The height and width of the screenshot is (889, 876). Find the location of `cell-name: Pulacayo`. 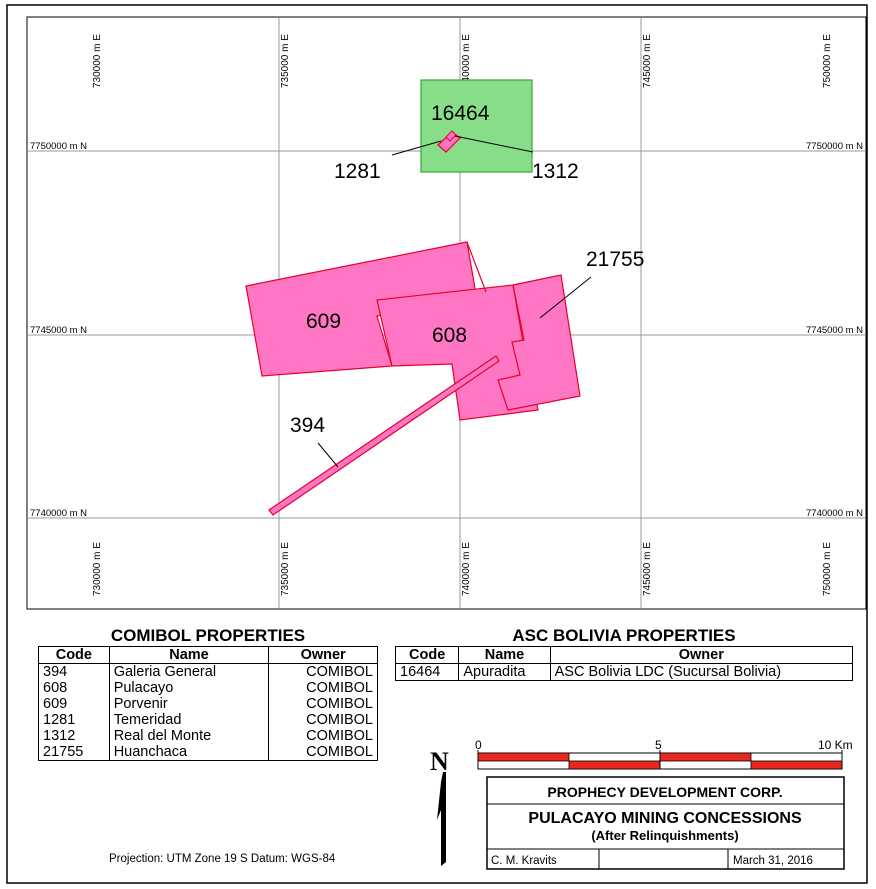

cell-name: Pulacayo is located at coordinates (189, 688).